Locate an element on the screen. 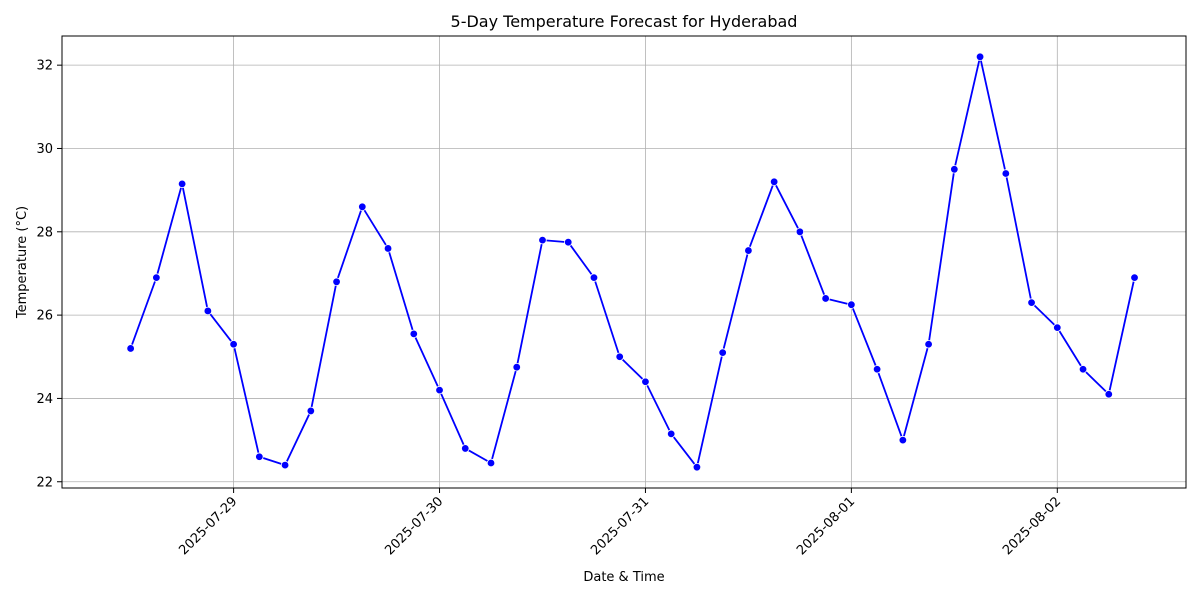 The height and width of the screenshot is (600, 1200). y-tick-label: 24 is located at coordinates (44, 399).